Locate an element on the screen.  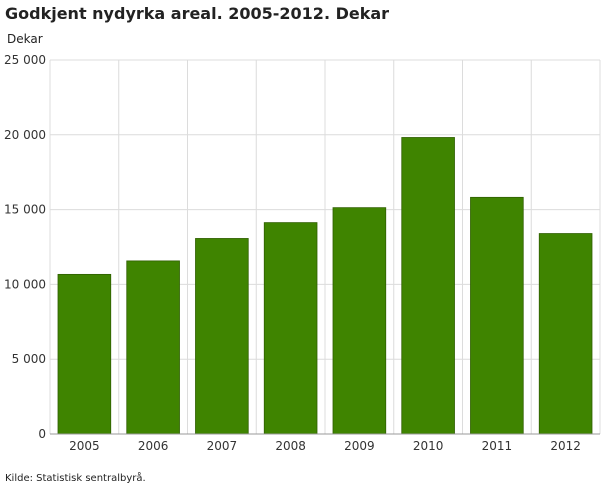
x-tick-label: 2008 is located at coordinates (290, 446).